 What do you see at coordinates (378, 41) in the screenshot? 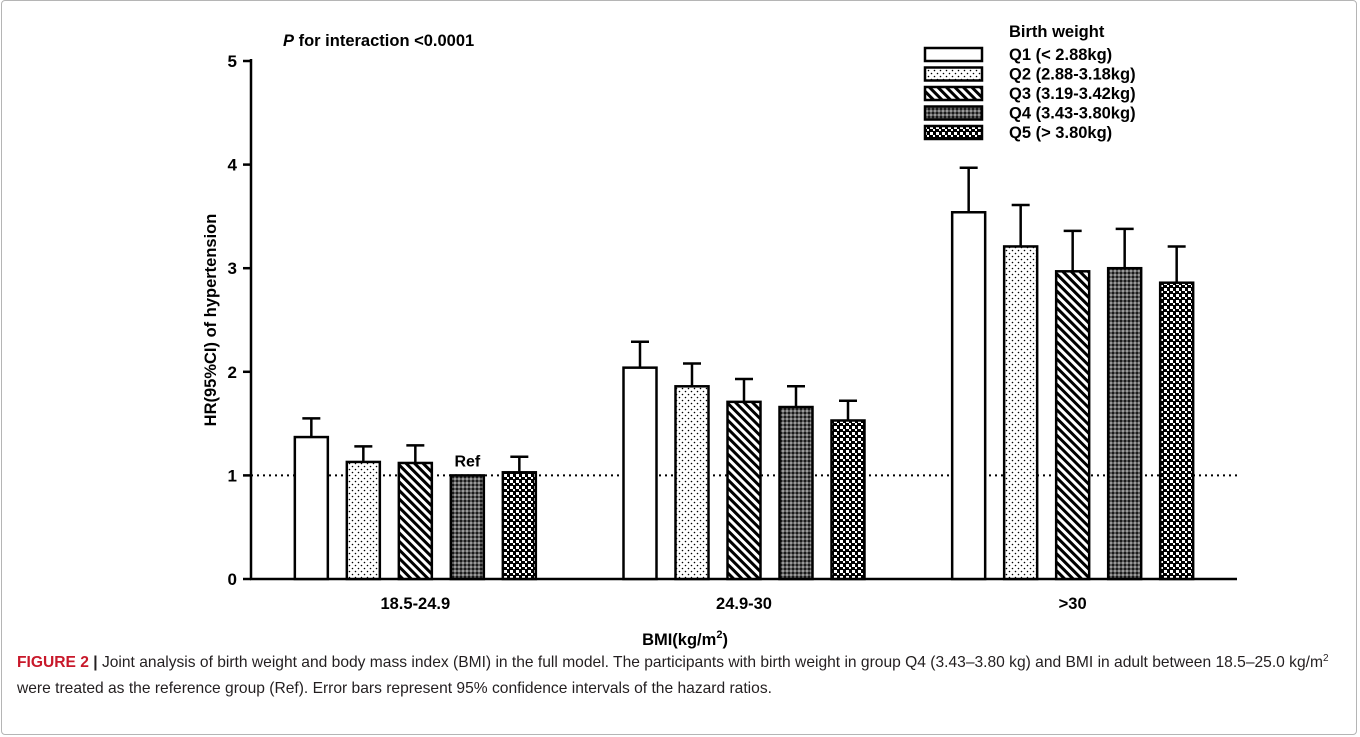
I see `interaction-annotation: P for interaction <0.0001` at bounding box center [378, 41].